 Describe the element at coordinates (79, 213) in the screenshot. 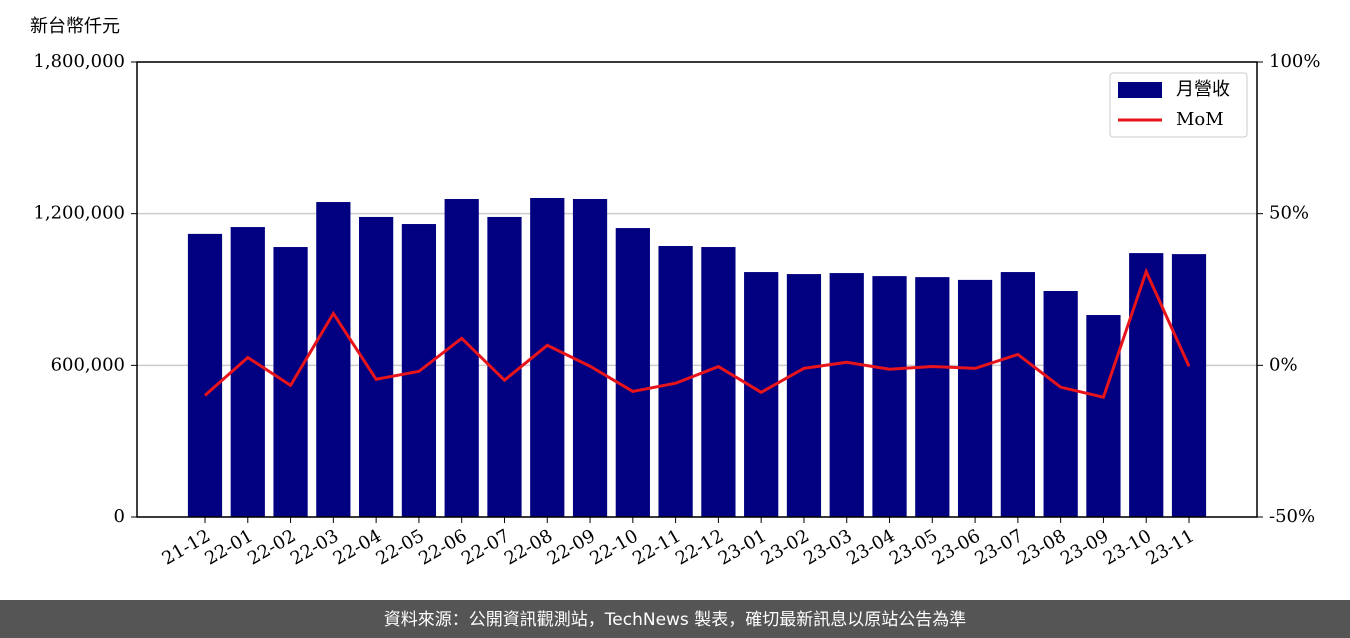

I see `y-tick-label: 1,200,000` at that location.